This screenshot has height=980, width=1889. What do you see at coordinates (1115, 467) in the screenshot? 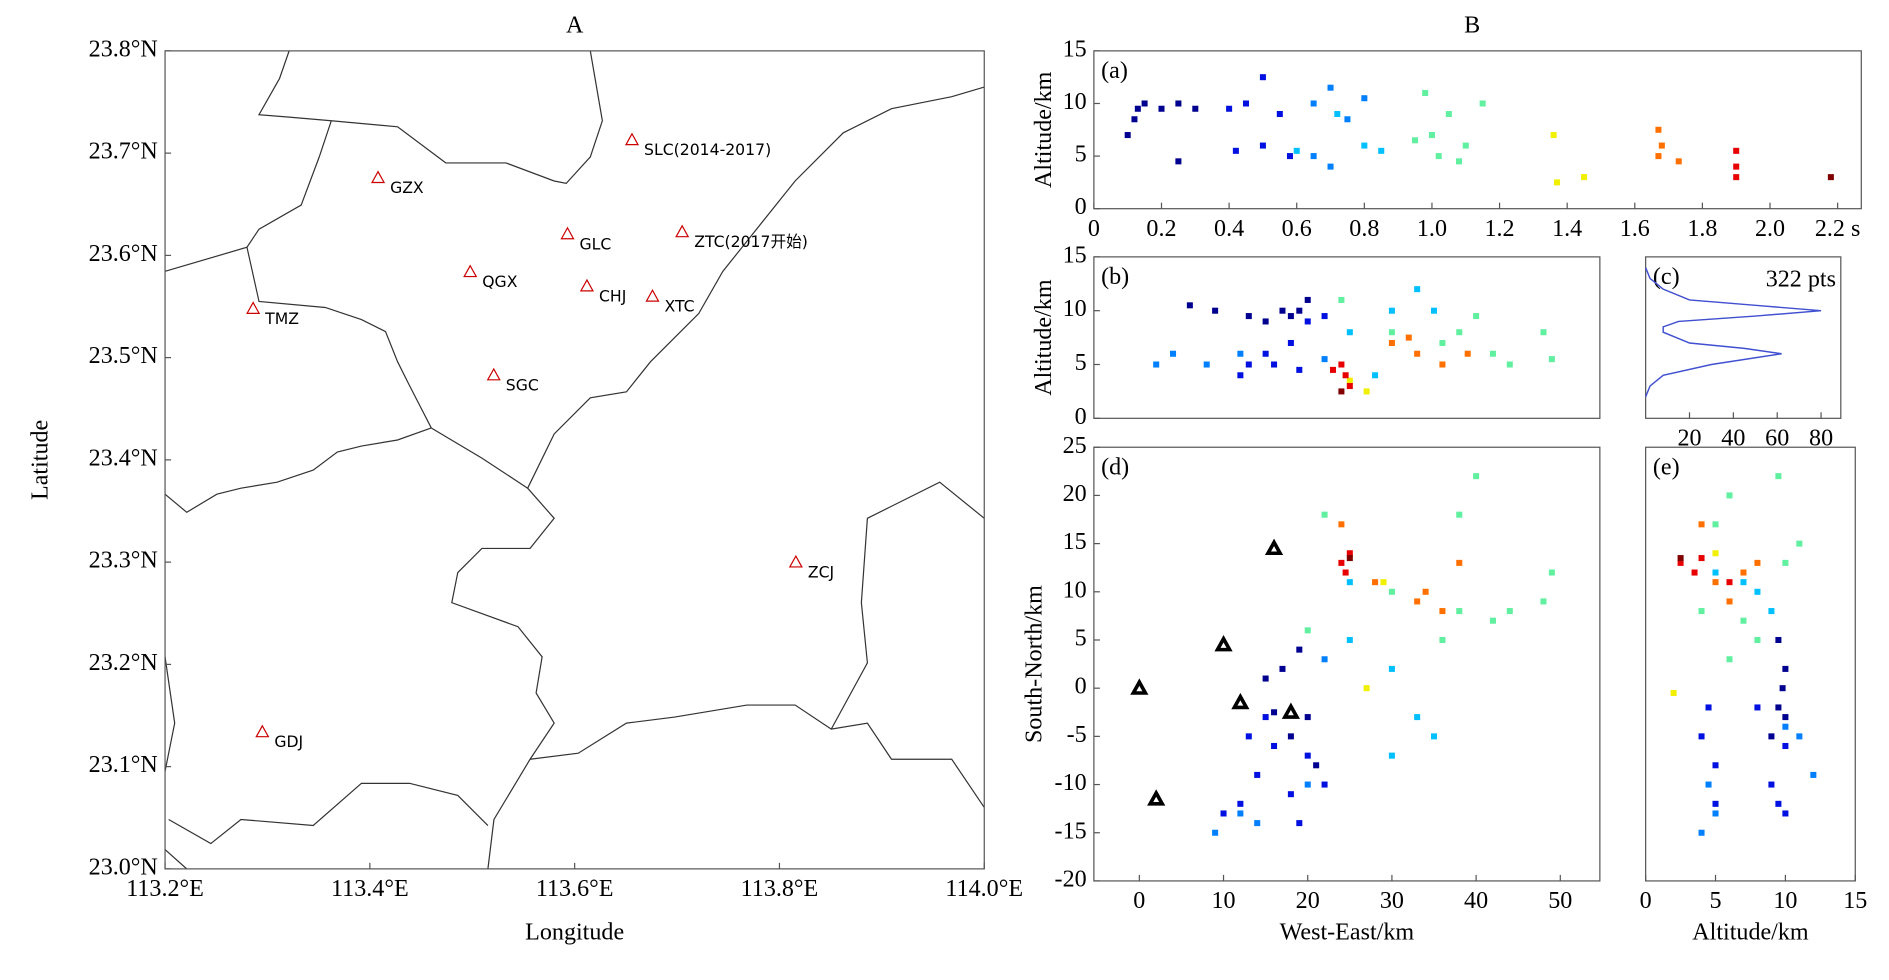
I see `panel-label: (d)` at bounding box center [1115, 467].